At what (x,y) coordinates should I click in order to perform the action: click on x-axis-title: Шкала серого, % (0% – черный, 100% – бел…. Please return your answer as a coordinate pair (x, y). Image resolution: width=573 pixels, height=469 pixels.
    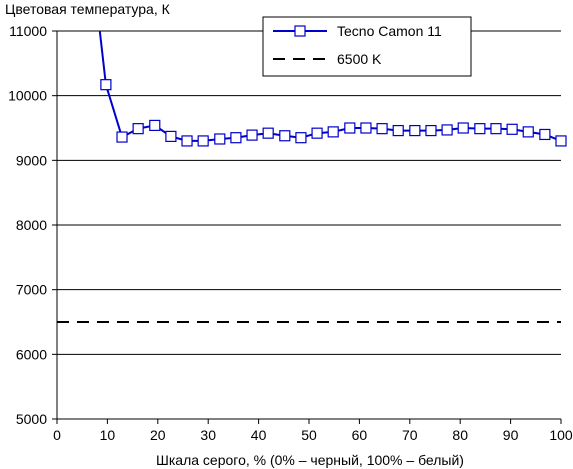
    Looking at the image, I should click on (310, 460).